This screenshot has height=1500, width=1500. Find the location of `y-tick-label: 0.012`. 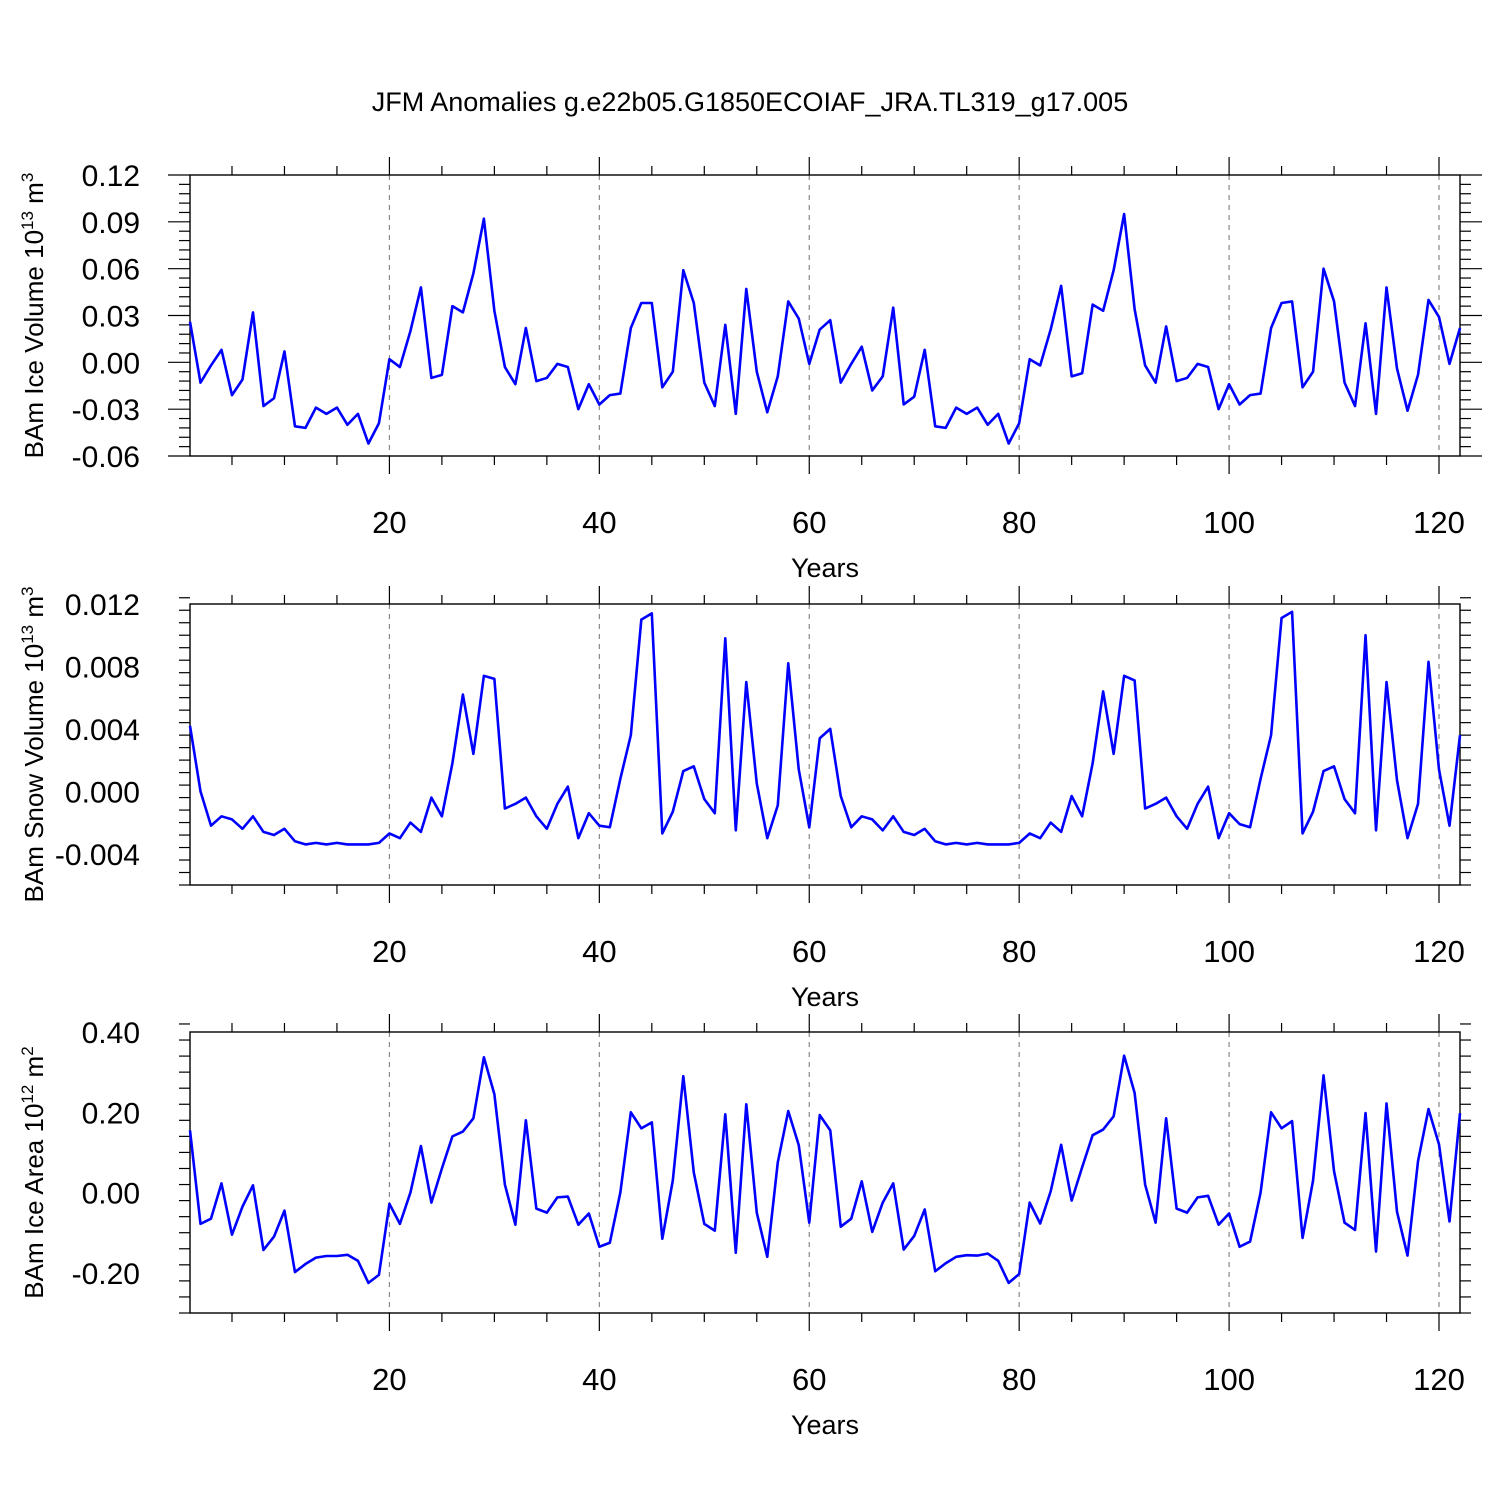

y-tick-label: 0.012 is located at coordinates (102, 605).